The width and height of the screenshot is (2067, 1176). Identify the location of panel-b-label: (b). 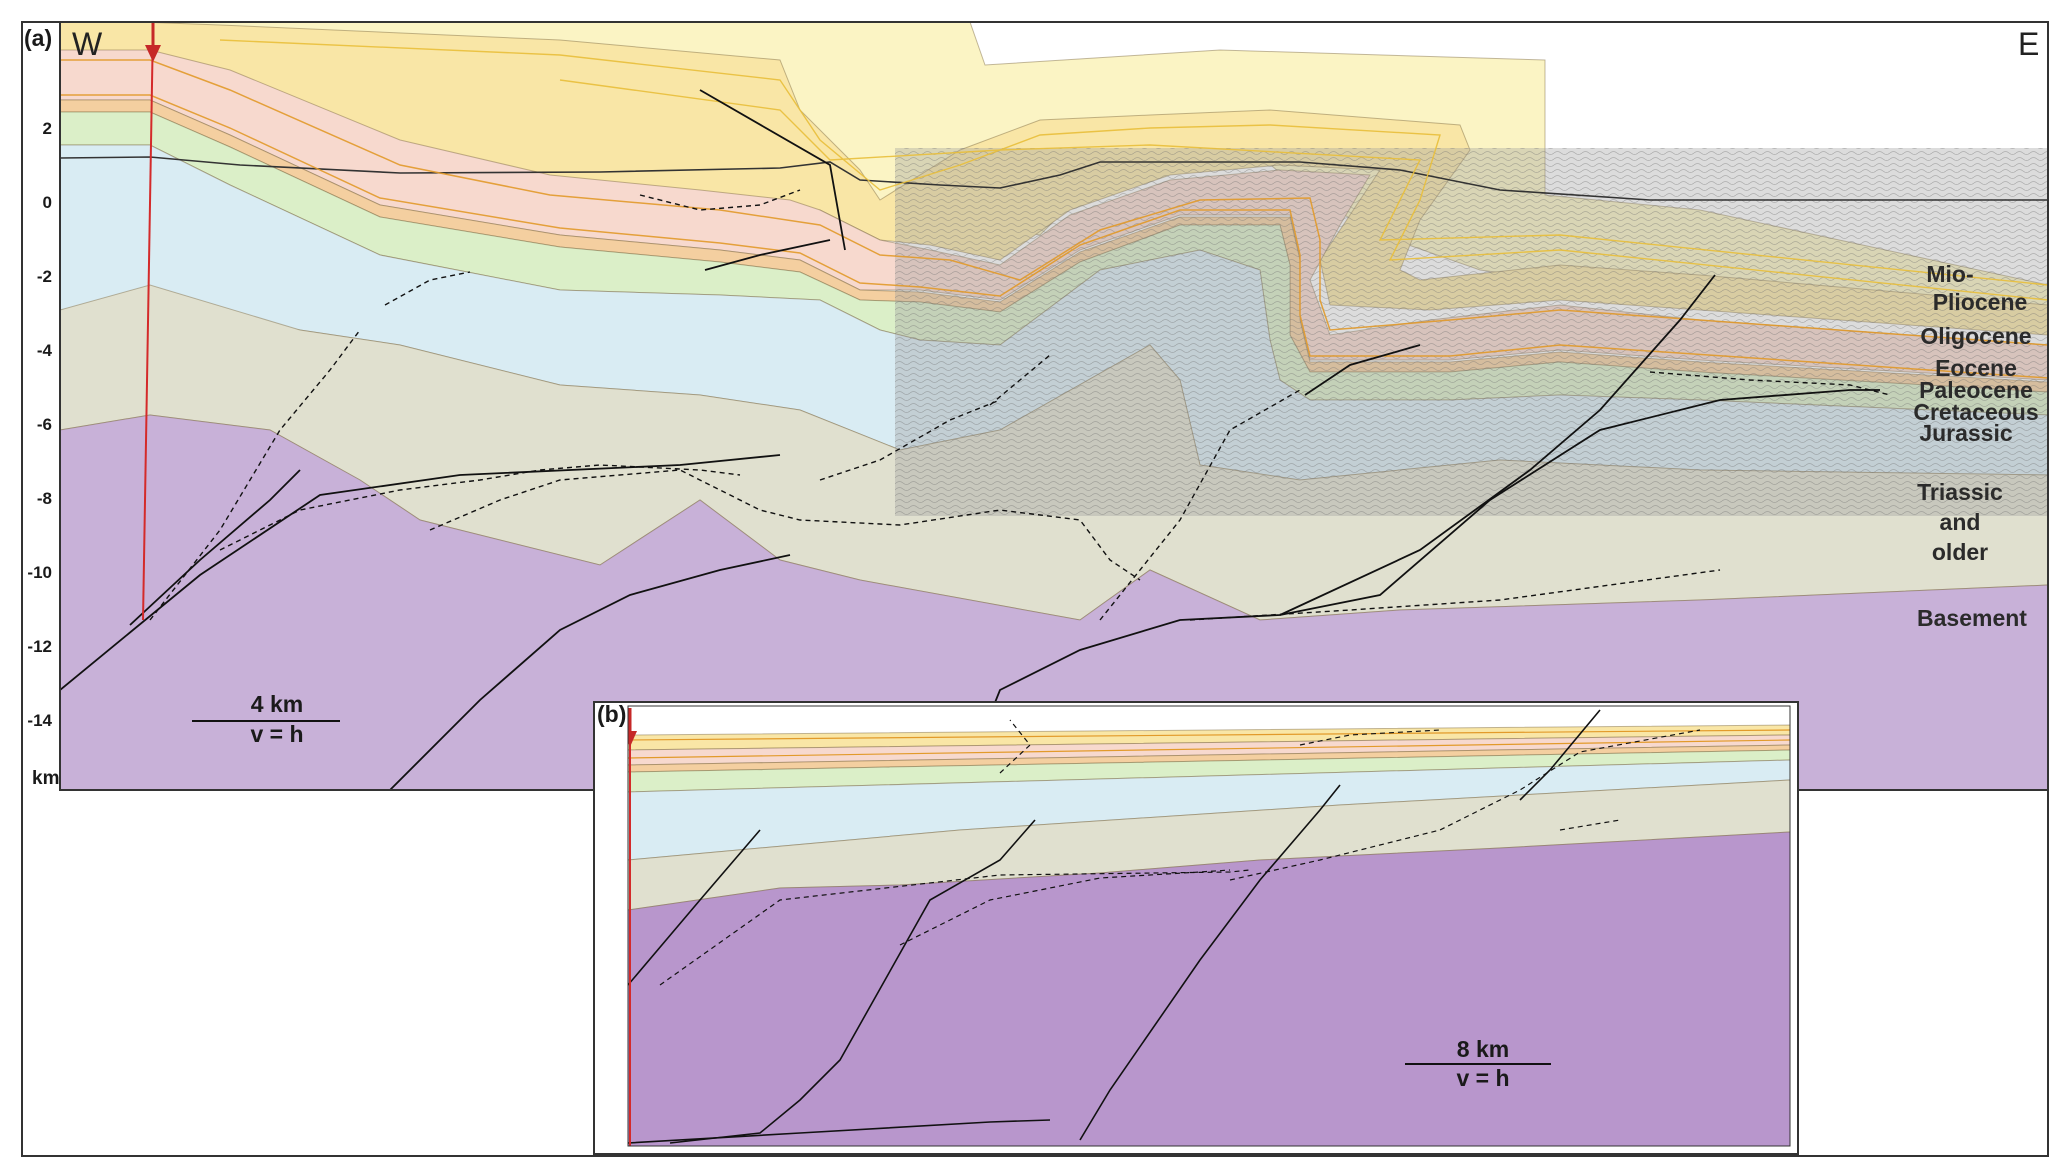
(611, 714).